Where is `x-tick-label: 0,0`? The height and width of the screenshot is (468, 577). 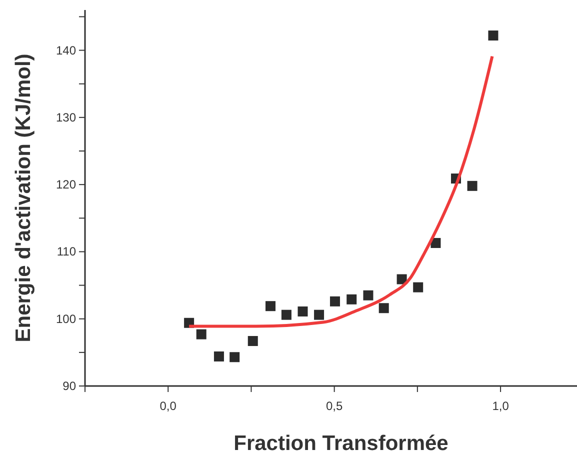
x-tick-label: 0,0 is located at coordinates (168, 406).